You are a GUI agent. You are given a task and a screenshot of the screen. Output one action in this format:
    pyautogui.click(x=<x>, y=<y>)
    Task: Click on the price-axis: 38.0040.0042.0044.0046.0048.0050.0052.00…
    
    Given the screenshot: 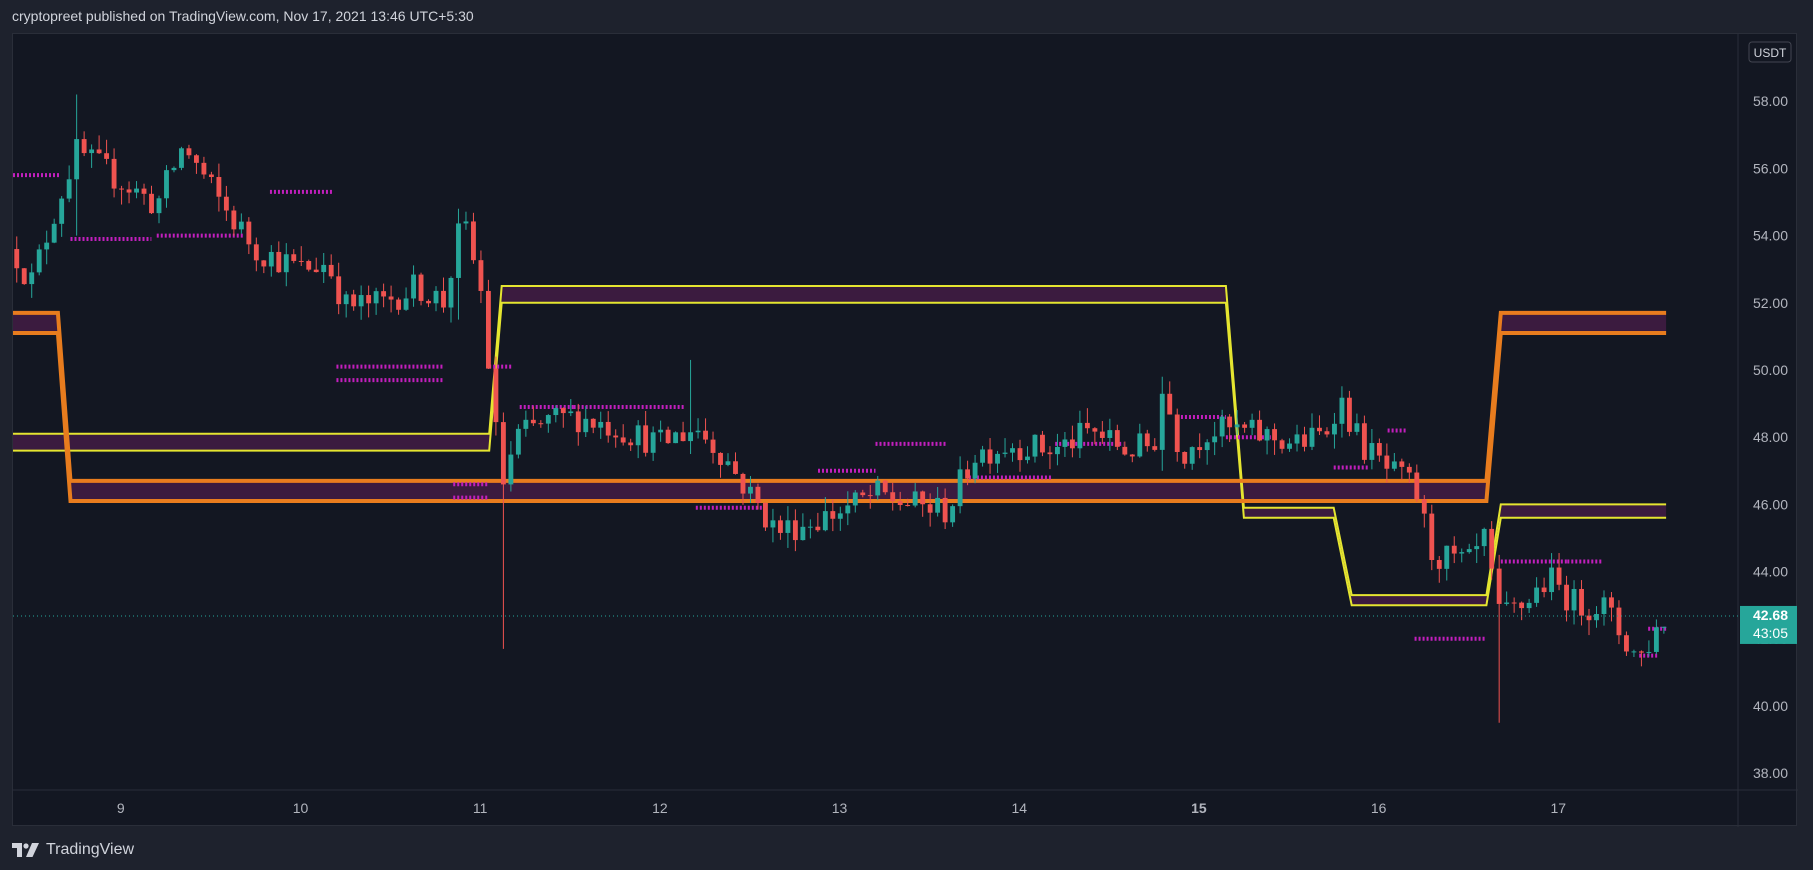 What is the action you would take?
    pyautogui.click(x=1770, y=437)
    